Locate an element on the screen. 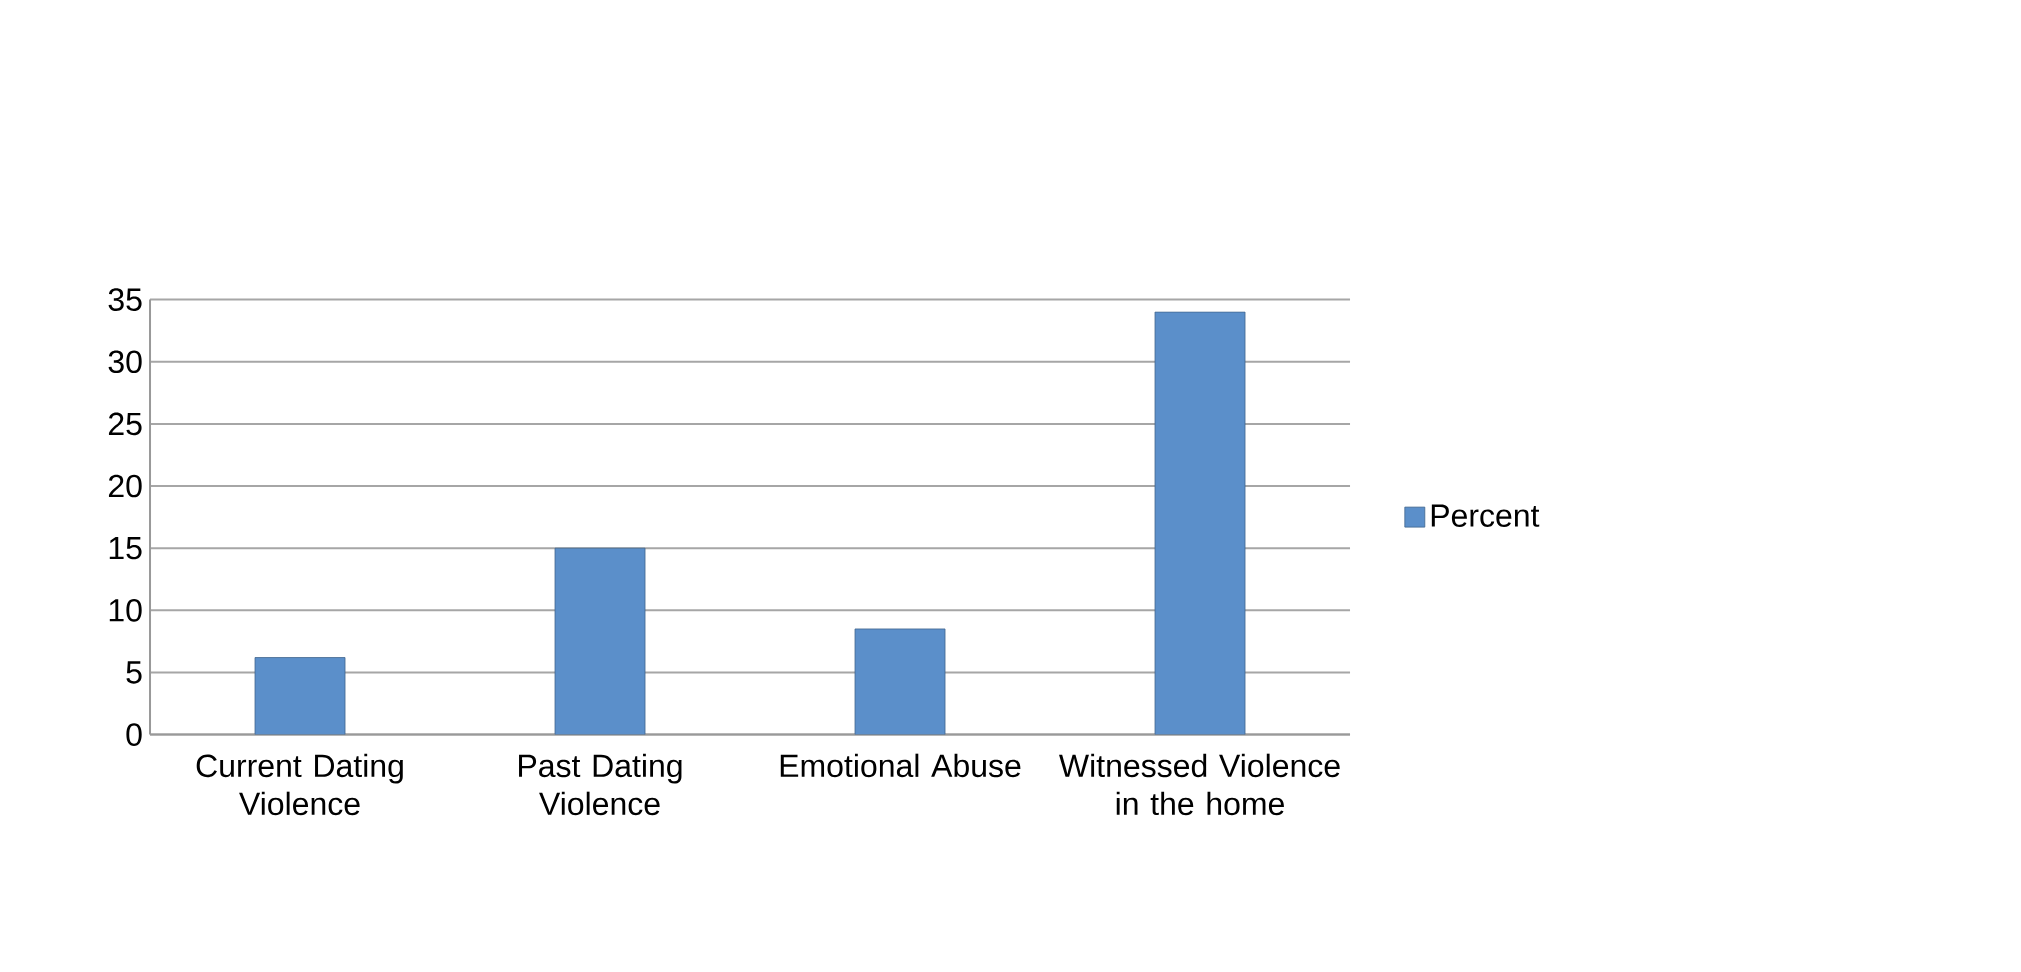 The height and width of the screenshot is (972, 2021). y-tick-label: 0 is located at coordinates (134, 734).